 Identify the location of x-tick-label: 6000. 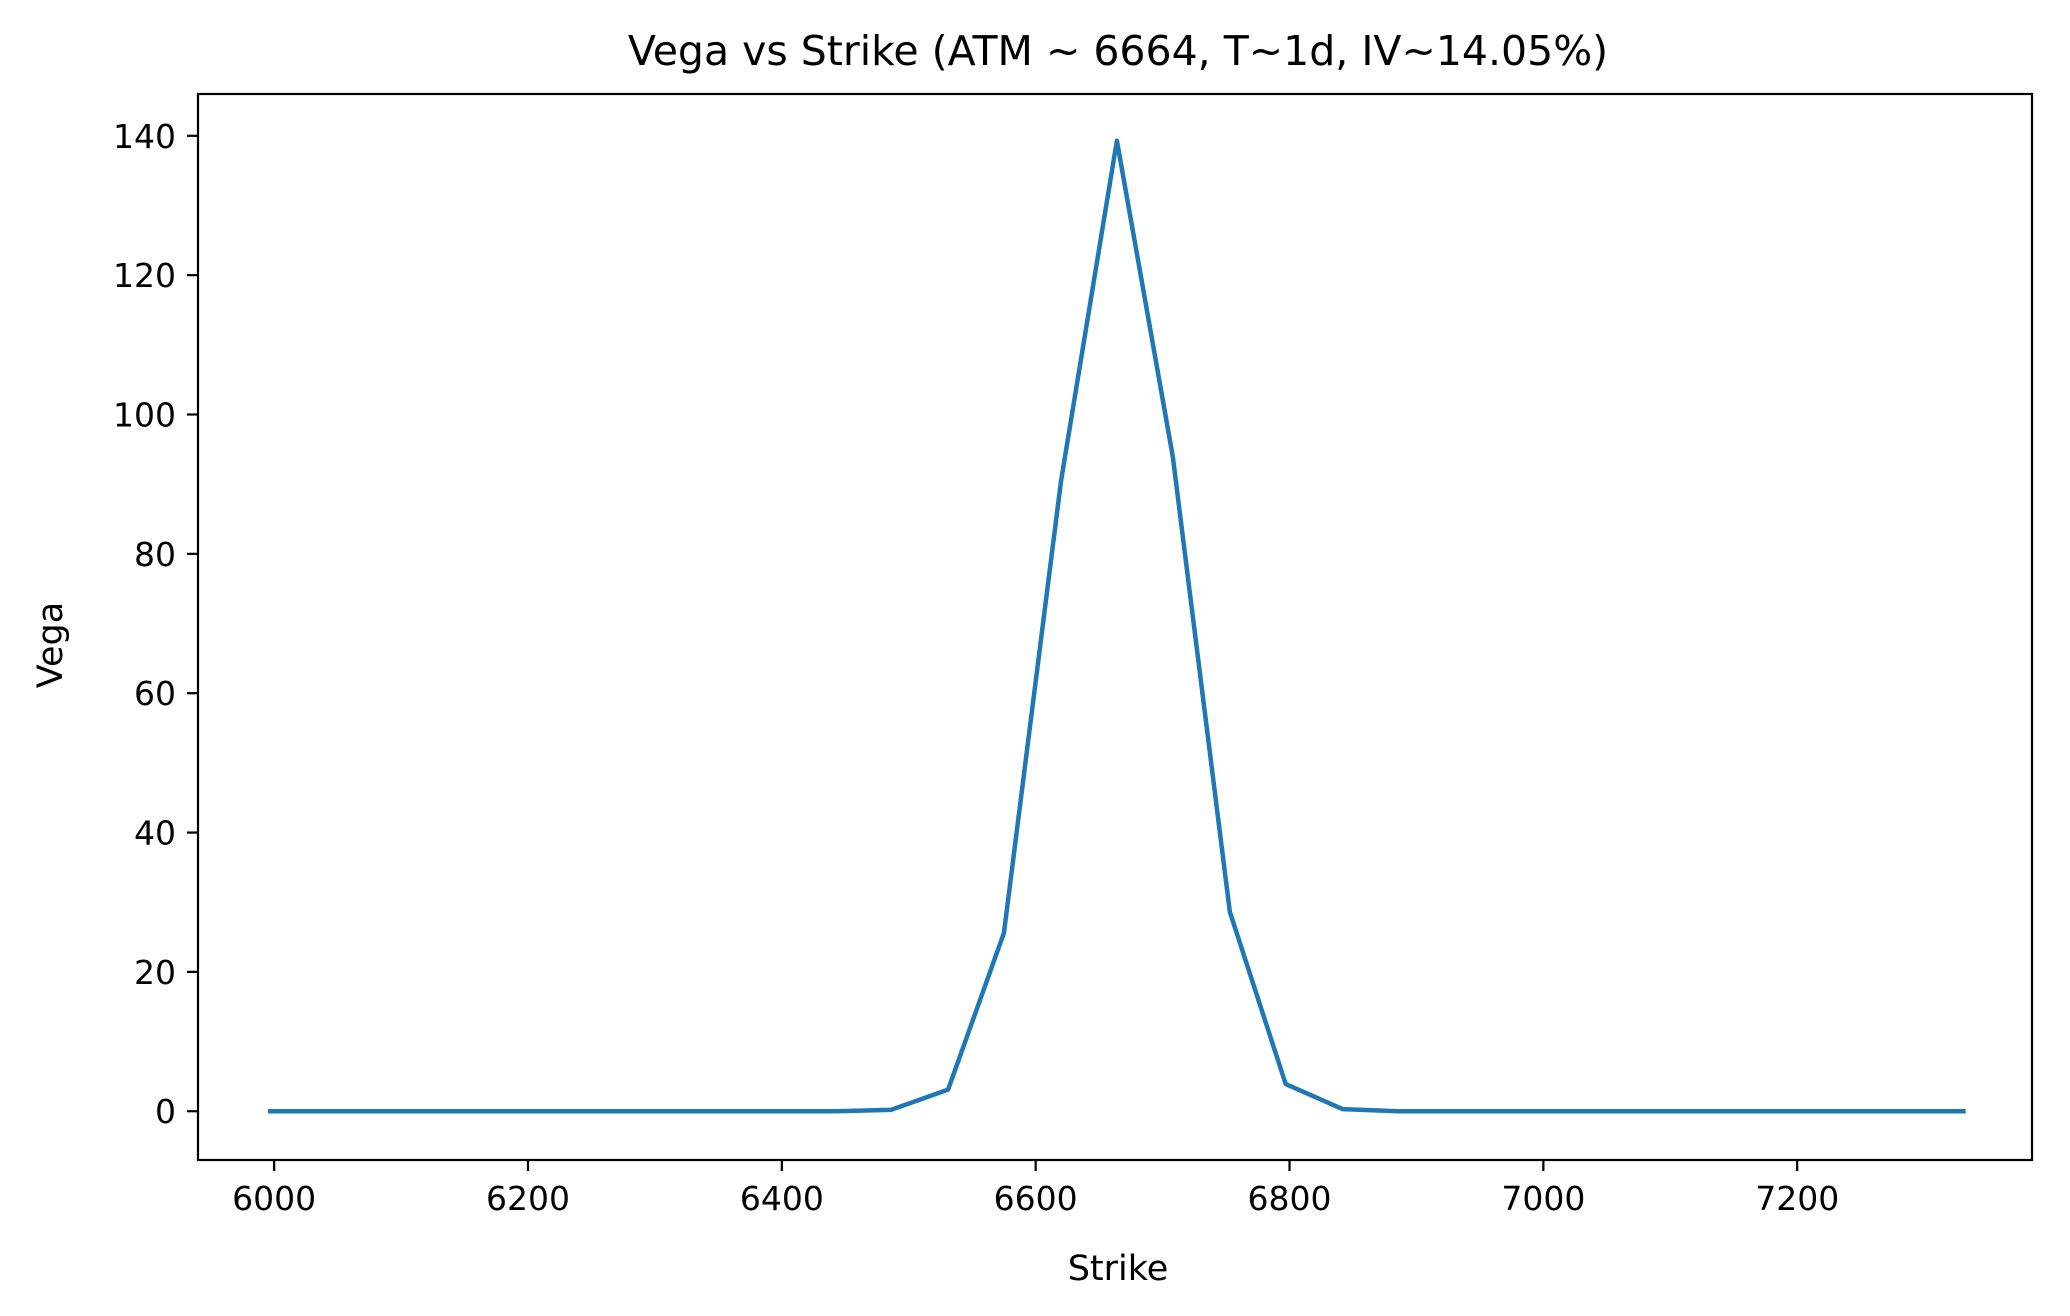
(274, 1198).